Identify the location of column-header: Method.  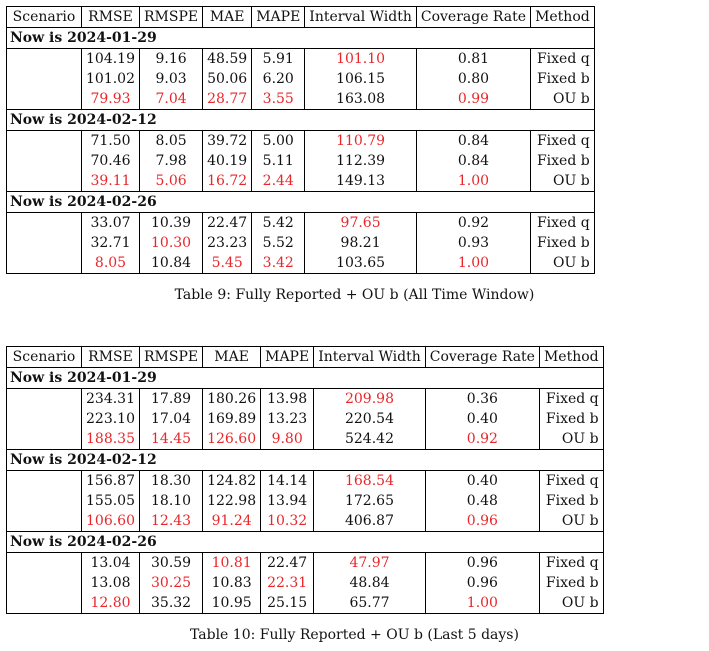
(571, 357).